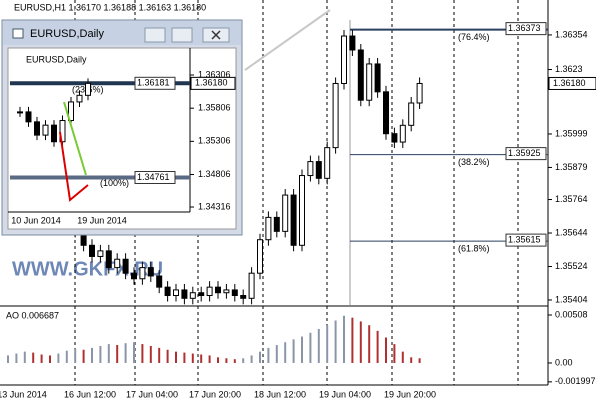  I want to click on x-tick-label: 17 Jun 04:00, so click(152, 394).